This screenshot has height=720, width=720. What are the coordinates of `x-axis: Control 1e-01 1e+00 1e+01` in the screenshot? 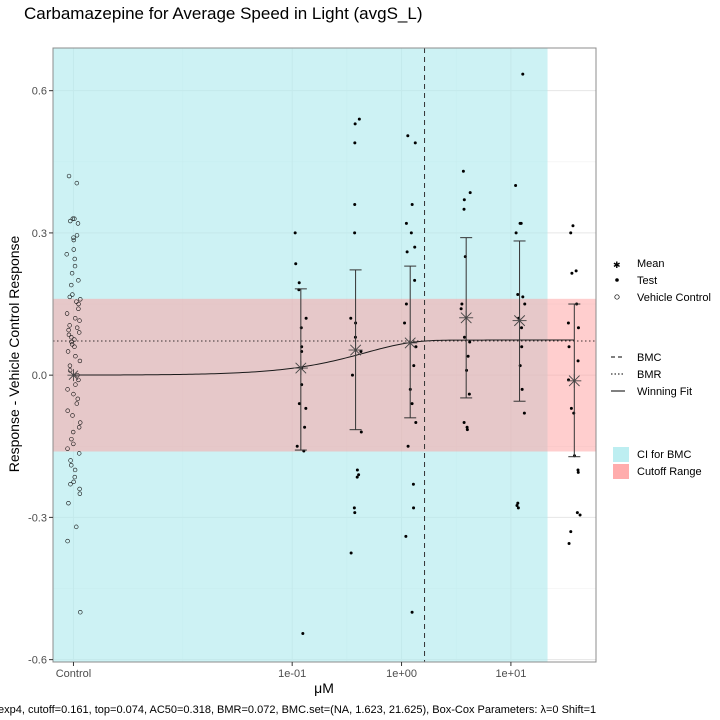 It's located at (291, 671).